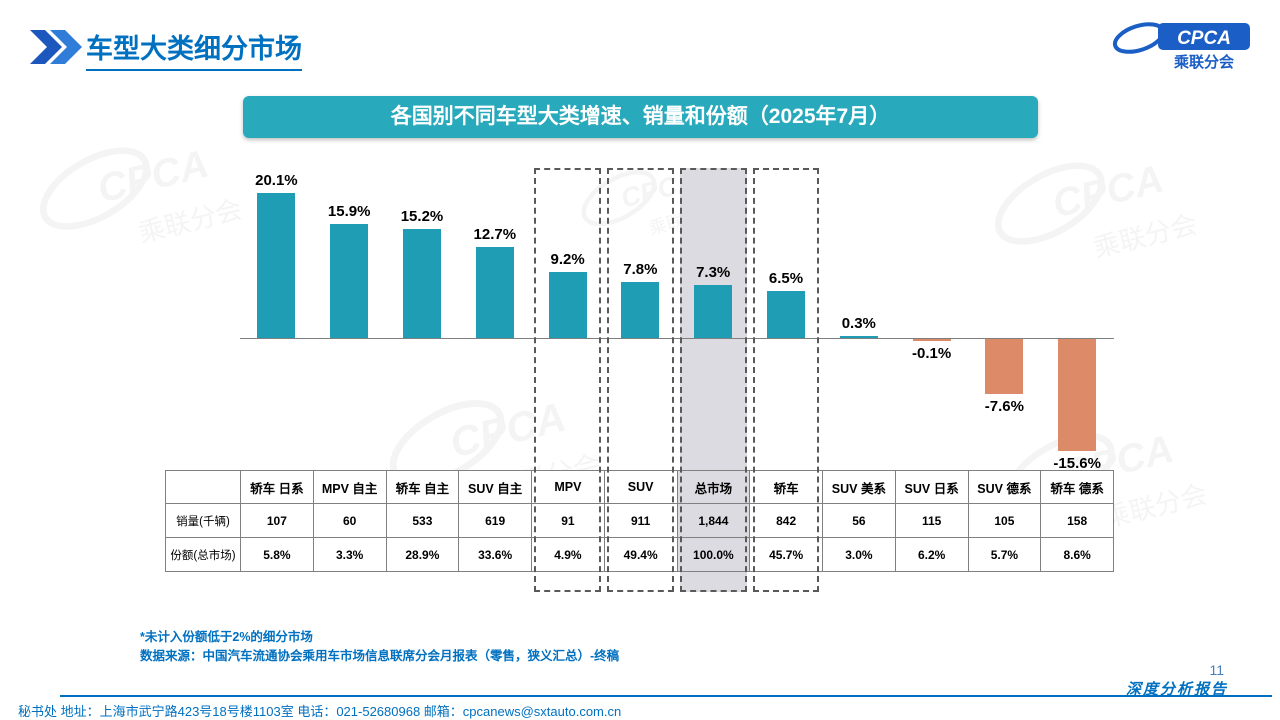 Image resolution: width=1280 pixels, height=720 pixels. Describe the element at coordinates (932, 353) in the screenshot. I see `bar-value-label: -0.1%` at that location.